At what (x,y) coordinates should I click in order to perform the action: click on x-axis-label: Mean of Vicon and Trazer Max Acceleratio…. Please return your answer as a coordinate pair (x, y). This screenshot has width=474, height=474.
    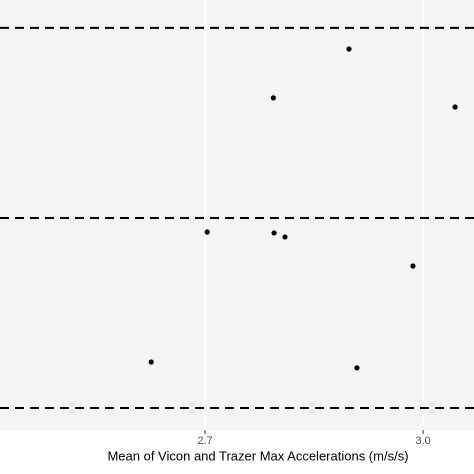
    Looking at the image, I should click on (257, 455).